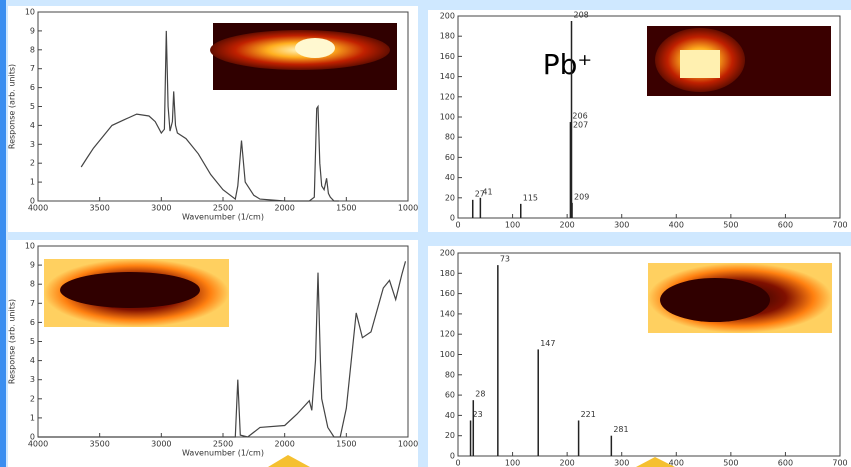 The width and height of the screenshot is (851, 467). Describe the element at coordinates (580, 125) in the screenshot. I see `peak-label: 207` at that location.